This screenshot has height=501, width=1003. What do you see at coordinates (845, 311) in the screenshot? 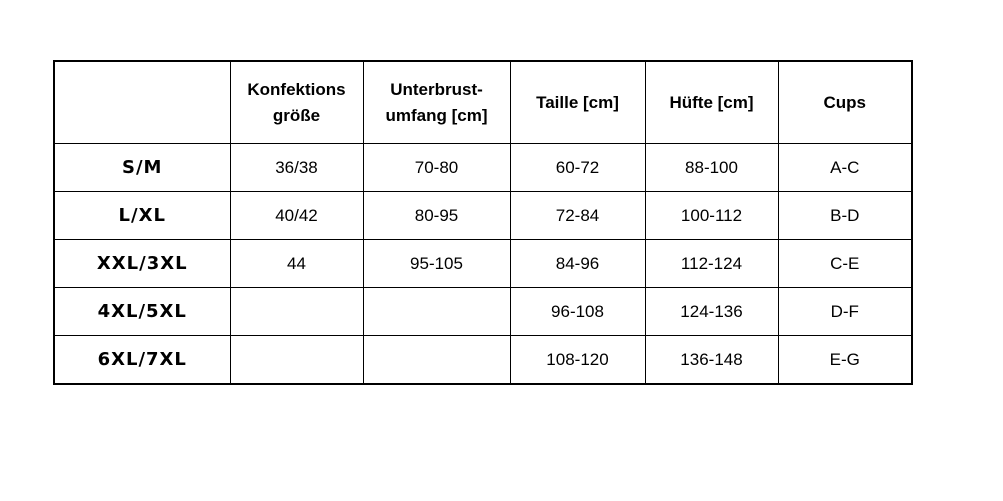
I see `cell-cups: D-F` at bounding box center [845, 311].